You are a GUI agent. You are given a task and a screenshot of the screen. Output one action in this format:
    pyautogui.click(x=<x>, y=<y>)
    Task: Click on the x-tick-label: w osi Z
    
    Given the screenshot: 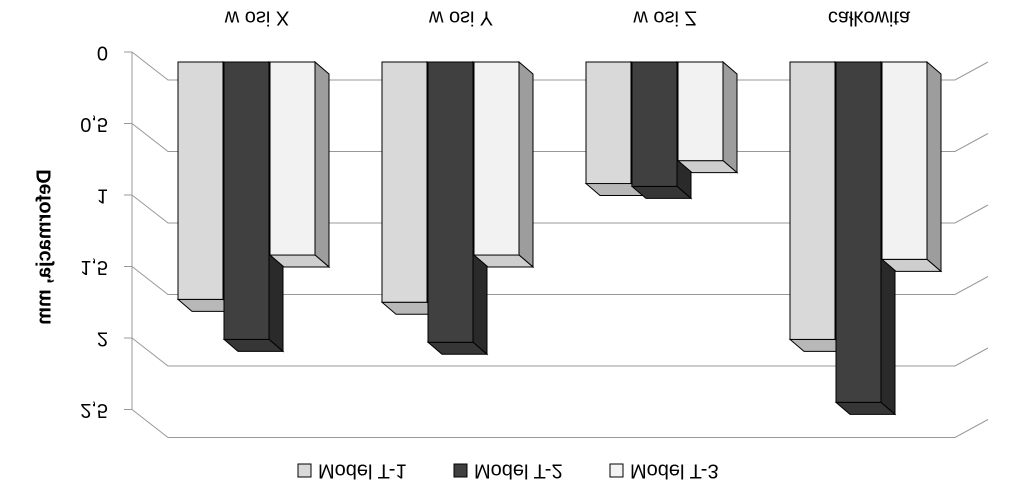 What is the action you would take?
    pyautogui.click(x=664, y=18)
    